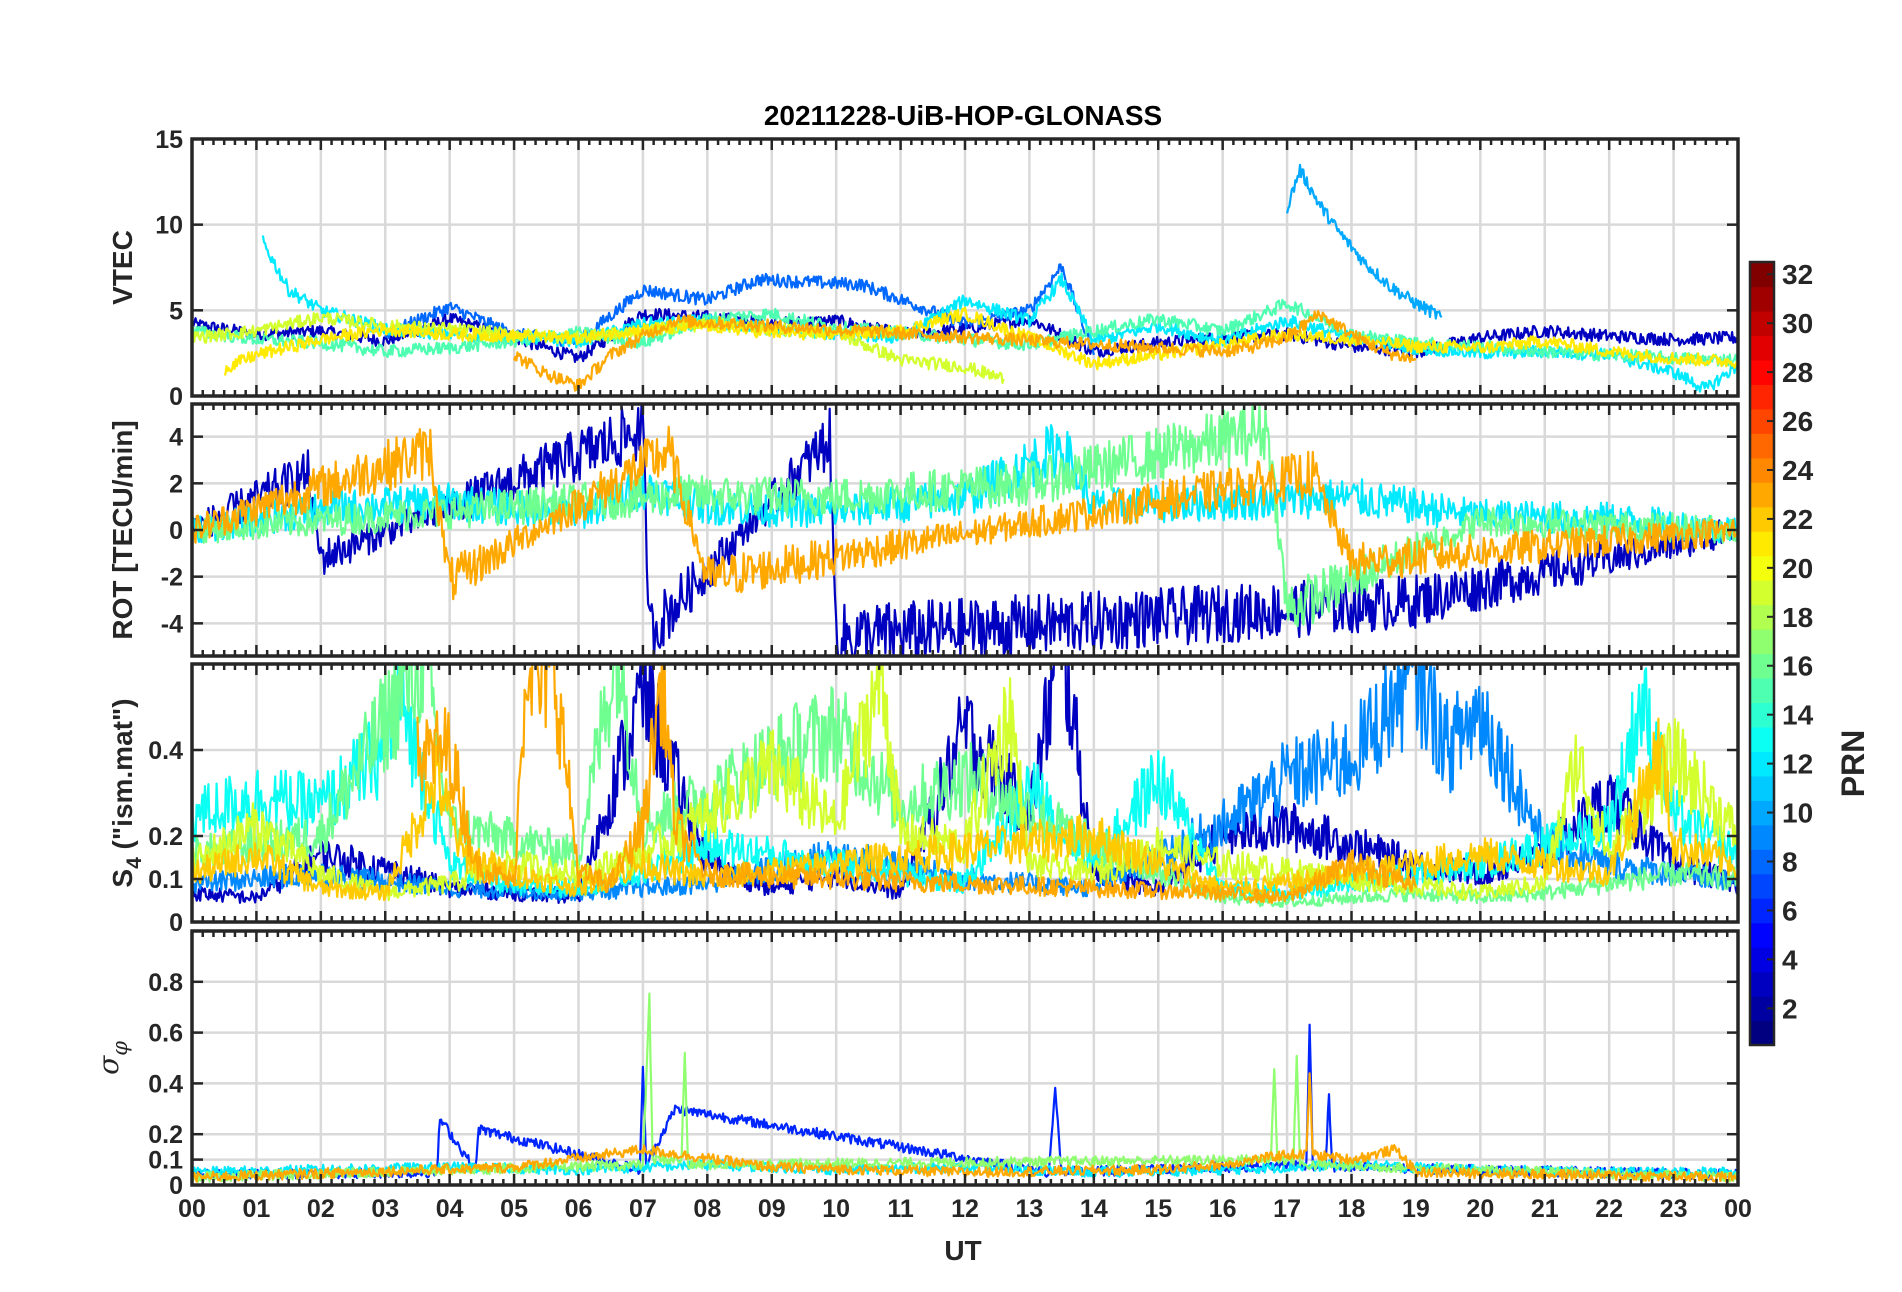 Image resolution: width=1902 pixels, height=1292 pixels. I want to click on colorbar-tick-label: 32, so click(1797, 274).